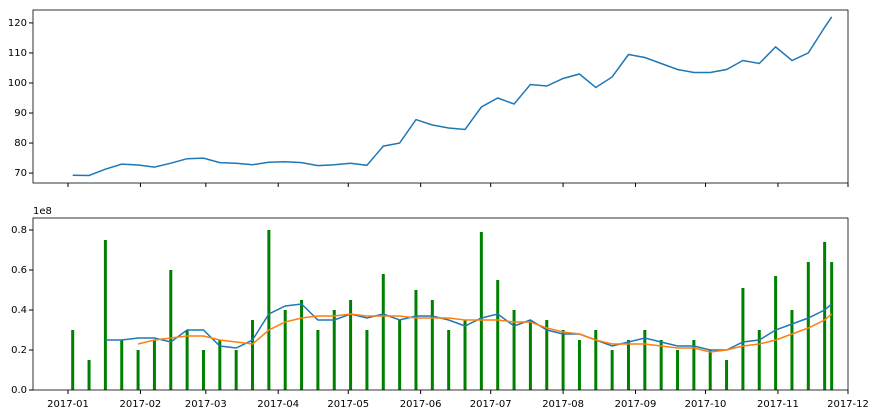 The image size is (884, 415). I want to click on y-tick-label: 0.4, so click(19, 310).